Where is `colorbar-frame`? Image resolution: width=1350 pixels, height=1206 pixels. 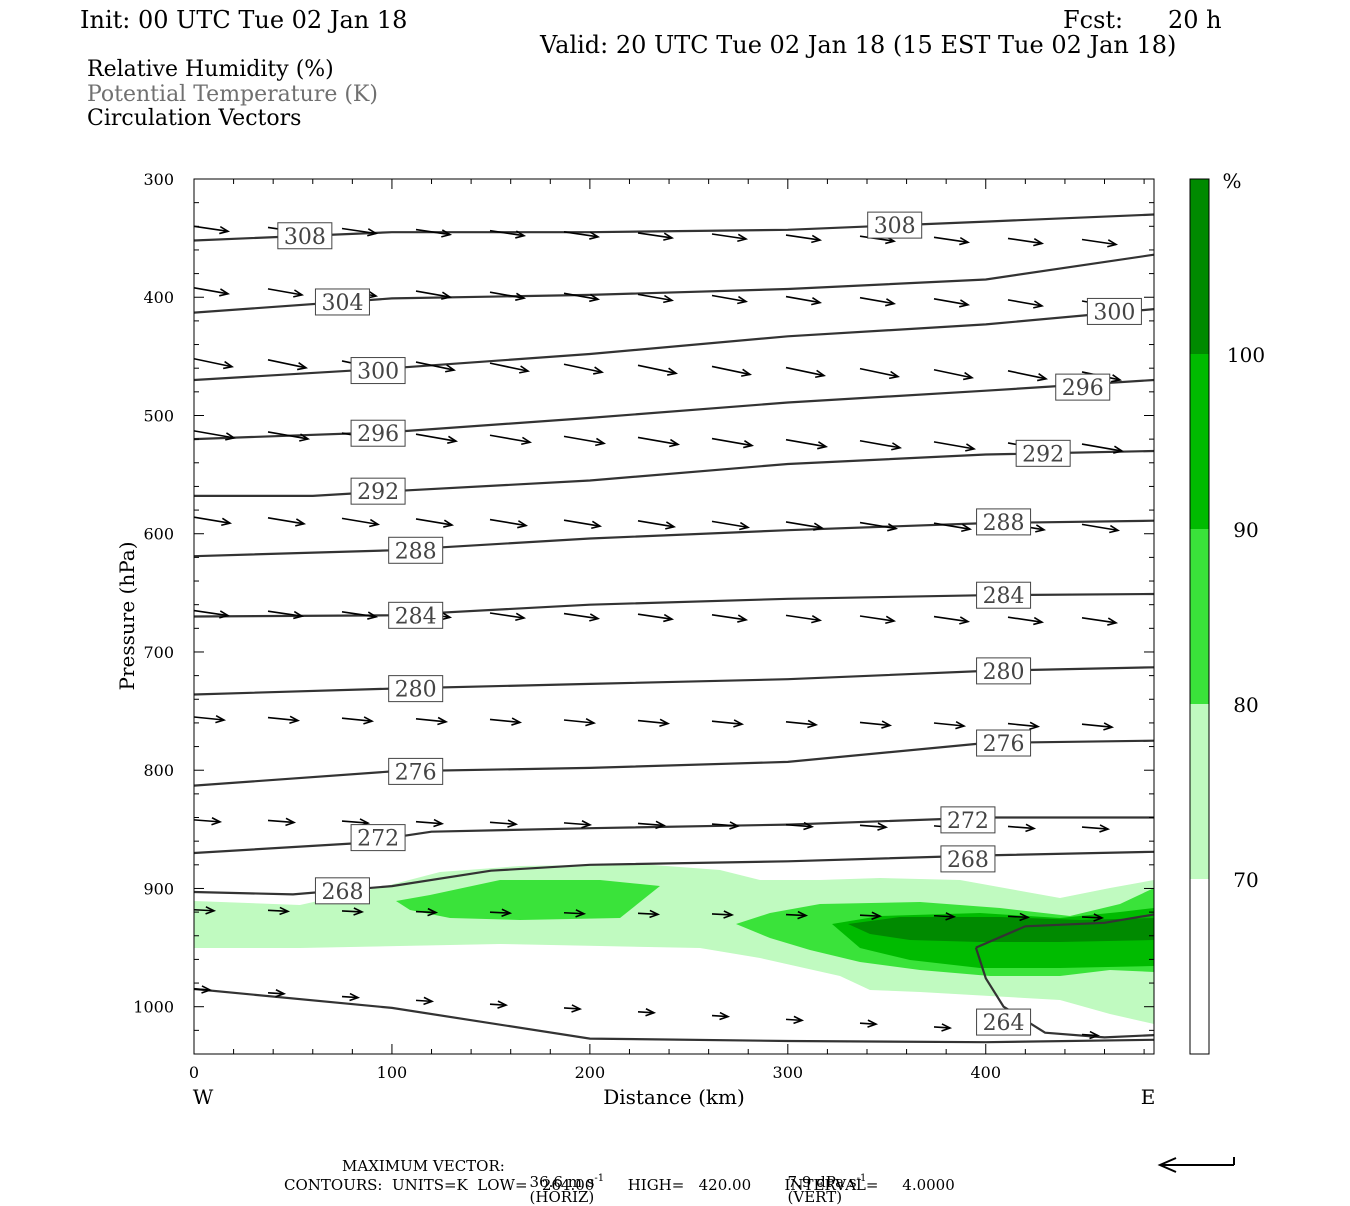
colorbar-frame is located at coordinates (1199, 616).